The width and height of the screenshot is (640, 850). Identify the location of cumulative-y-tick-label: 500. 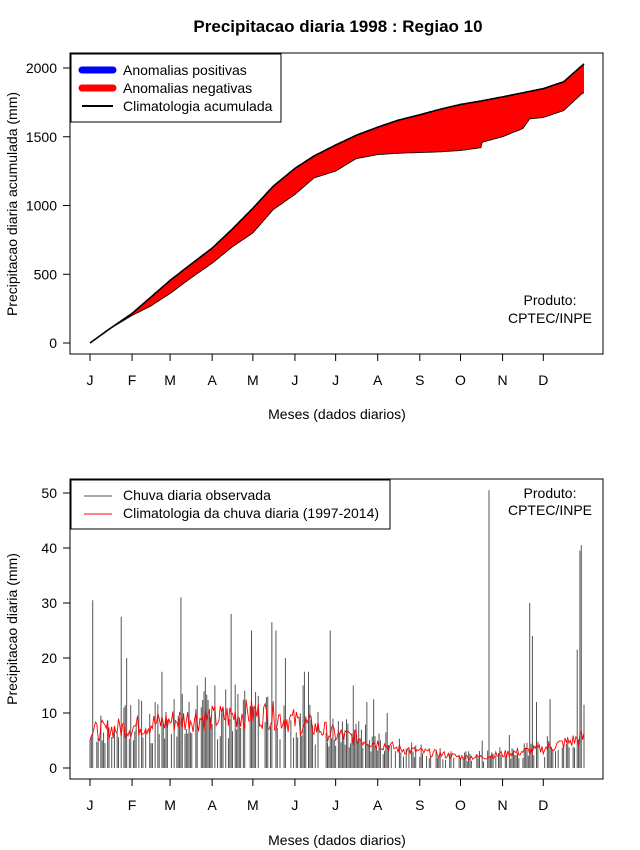
(46, 274).